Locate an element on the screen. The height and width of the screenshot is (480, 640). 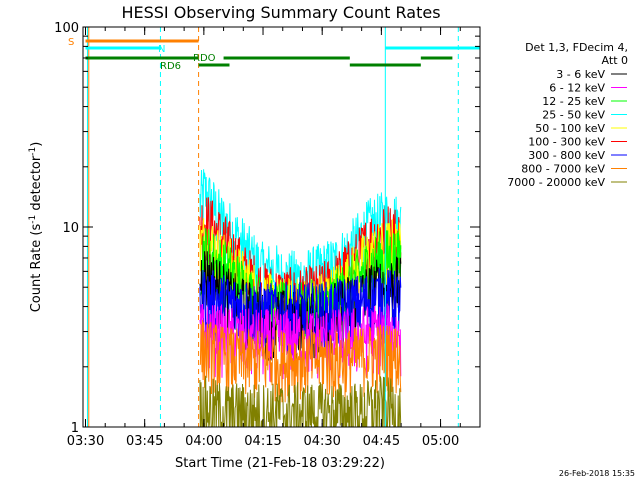
series-12-25kev-line is located at coordinates (300, 290).